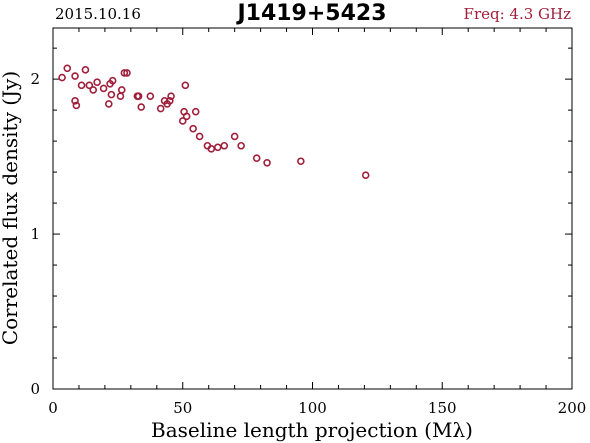 This screenshot has width=590, height=443. I want to click on x-tick-labels: 0 50 100 150 200, so click(317, 408).